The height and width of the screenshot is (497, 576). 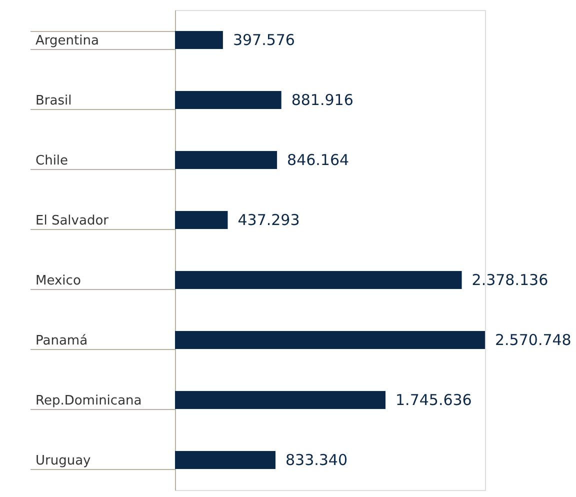 I want to click on data-label: 833.340, so click(x=316, y=460).